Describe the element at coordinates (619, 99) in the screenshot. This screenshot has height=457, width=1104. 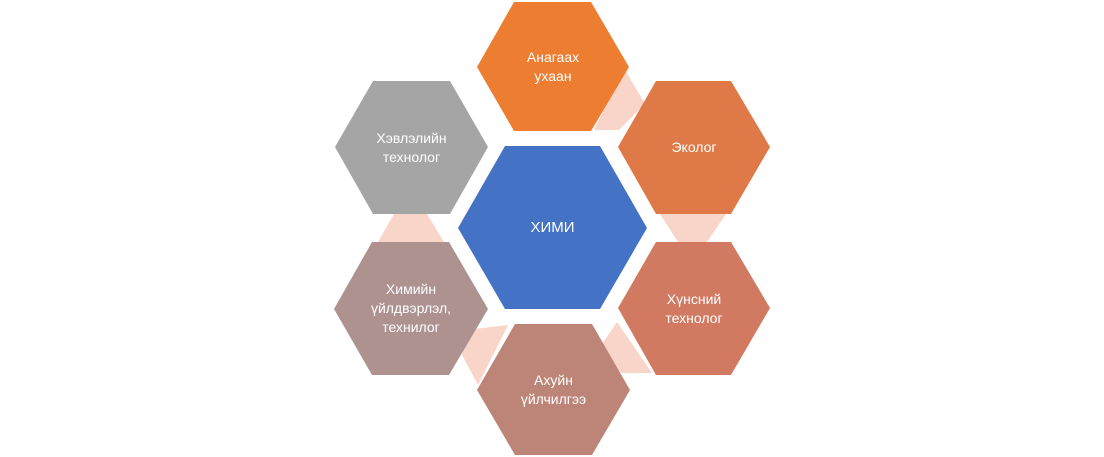
I see `connector-anagaah-ekolog` at that location.